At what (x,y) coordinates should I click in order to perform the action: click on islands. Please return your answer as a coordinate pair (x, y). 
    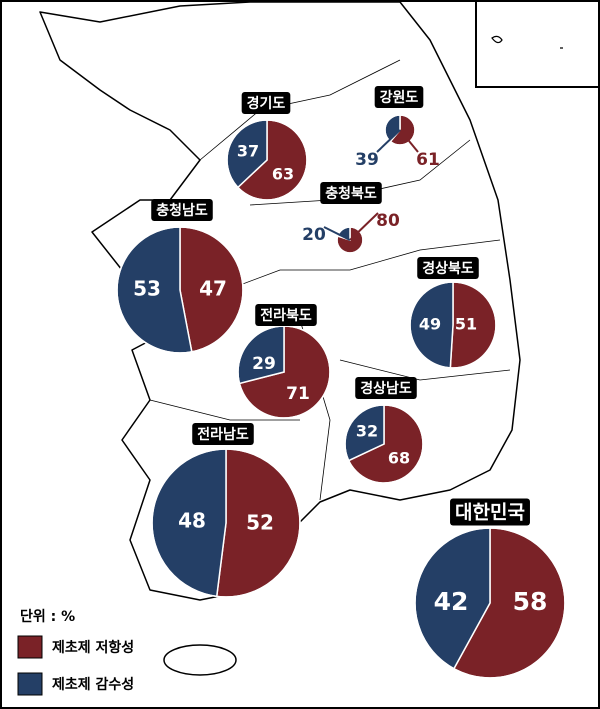
    Looking at the image, I should click on (527, 42).